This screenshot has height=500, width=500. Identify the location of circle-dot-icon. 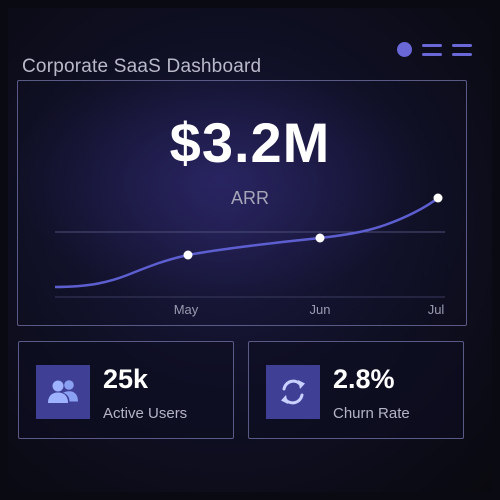
(404, 49).